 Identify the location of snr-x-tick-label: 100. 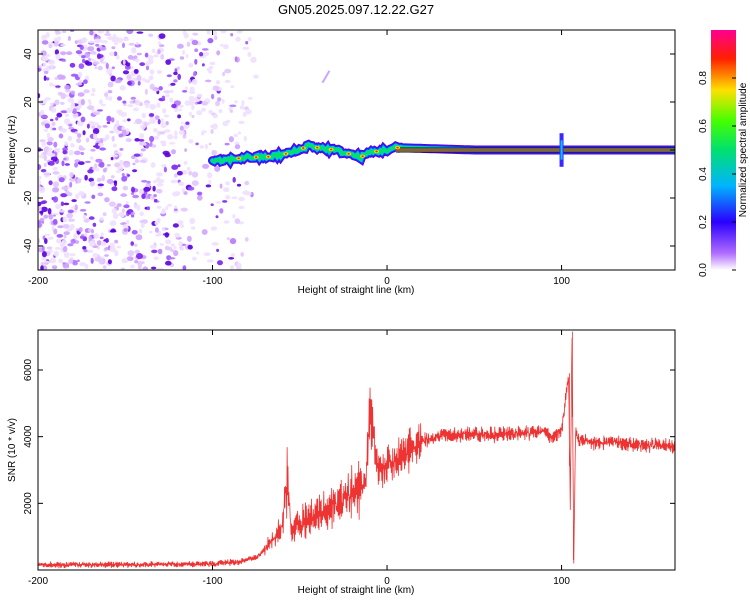
(561, 581).